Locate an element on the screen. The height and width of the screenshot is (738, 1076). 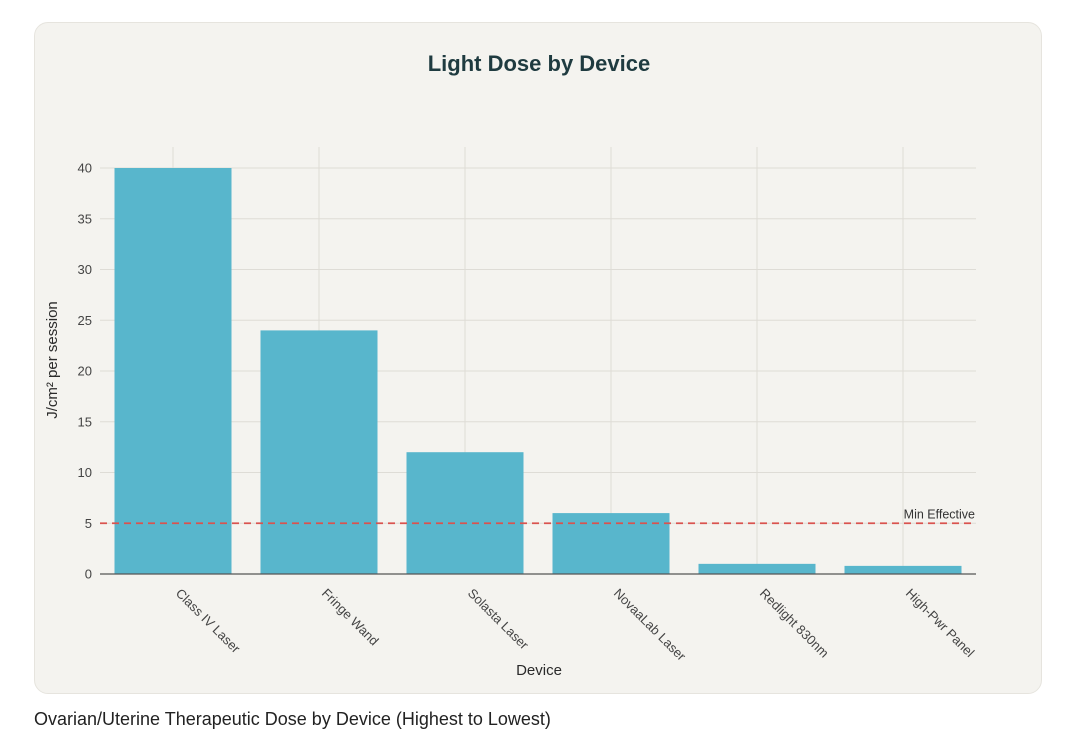
y-tick-label: 40 is located at coordinates (85, 168).